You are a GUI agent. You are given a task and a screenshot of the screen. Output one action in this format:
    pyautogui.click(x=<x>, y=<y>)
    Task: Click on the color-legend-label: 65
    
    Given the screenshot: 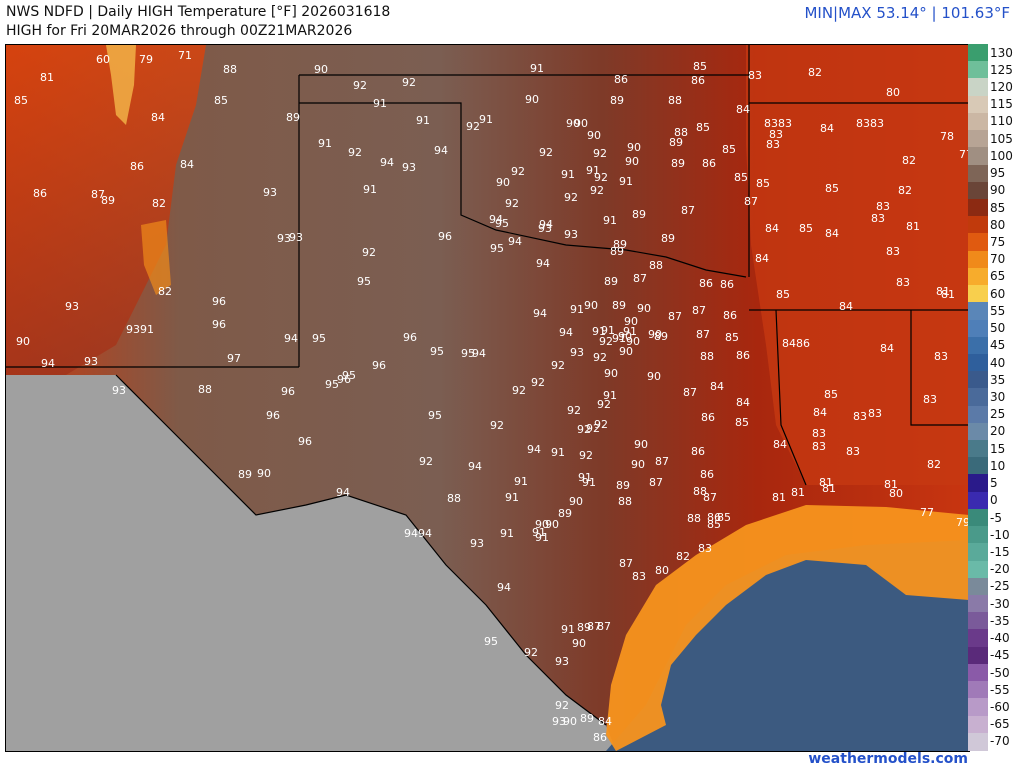 What is the action you would take?
    pyautogui.click(x=998, y=276)
    